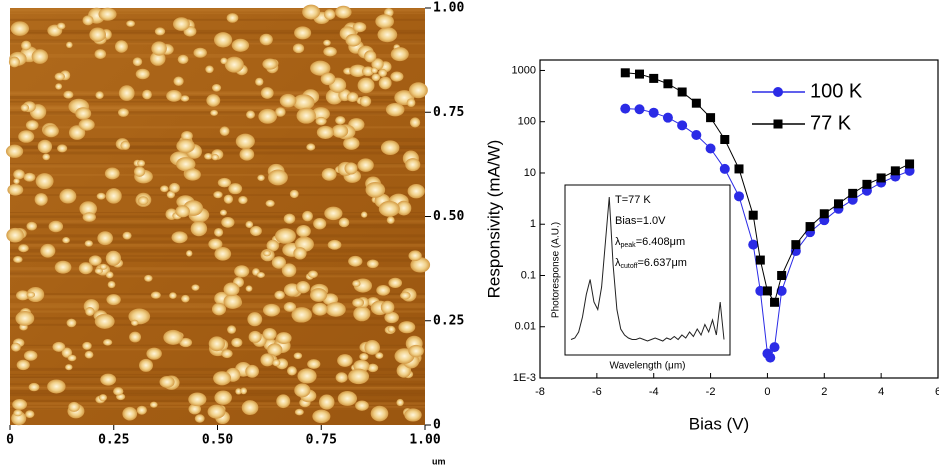 The height and width of the screenshot is (476, 939). What do you see at coordinates (640, 221) in the screenshot?
I see `inset-annotation: Bias=1.0V` at bounding box center [640, 221].